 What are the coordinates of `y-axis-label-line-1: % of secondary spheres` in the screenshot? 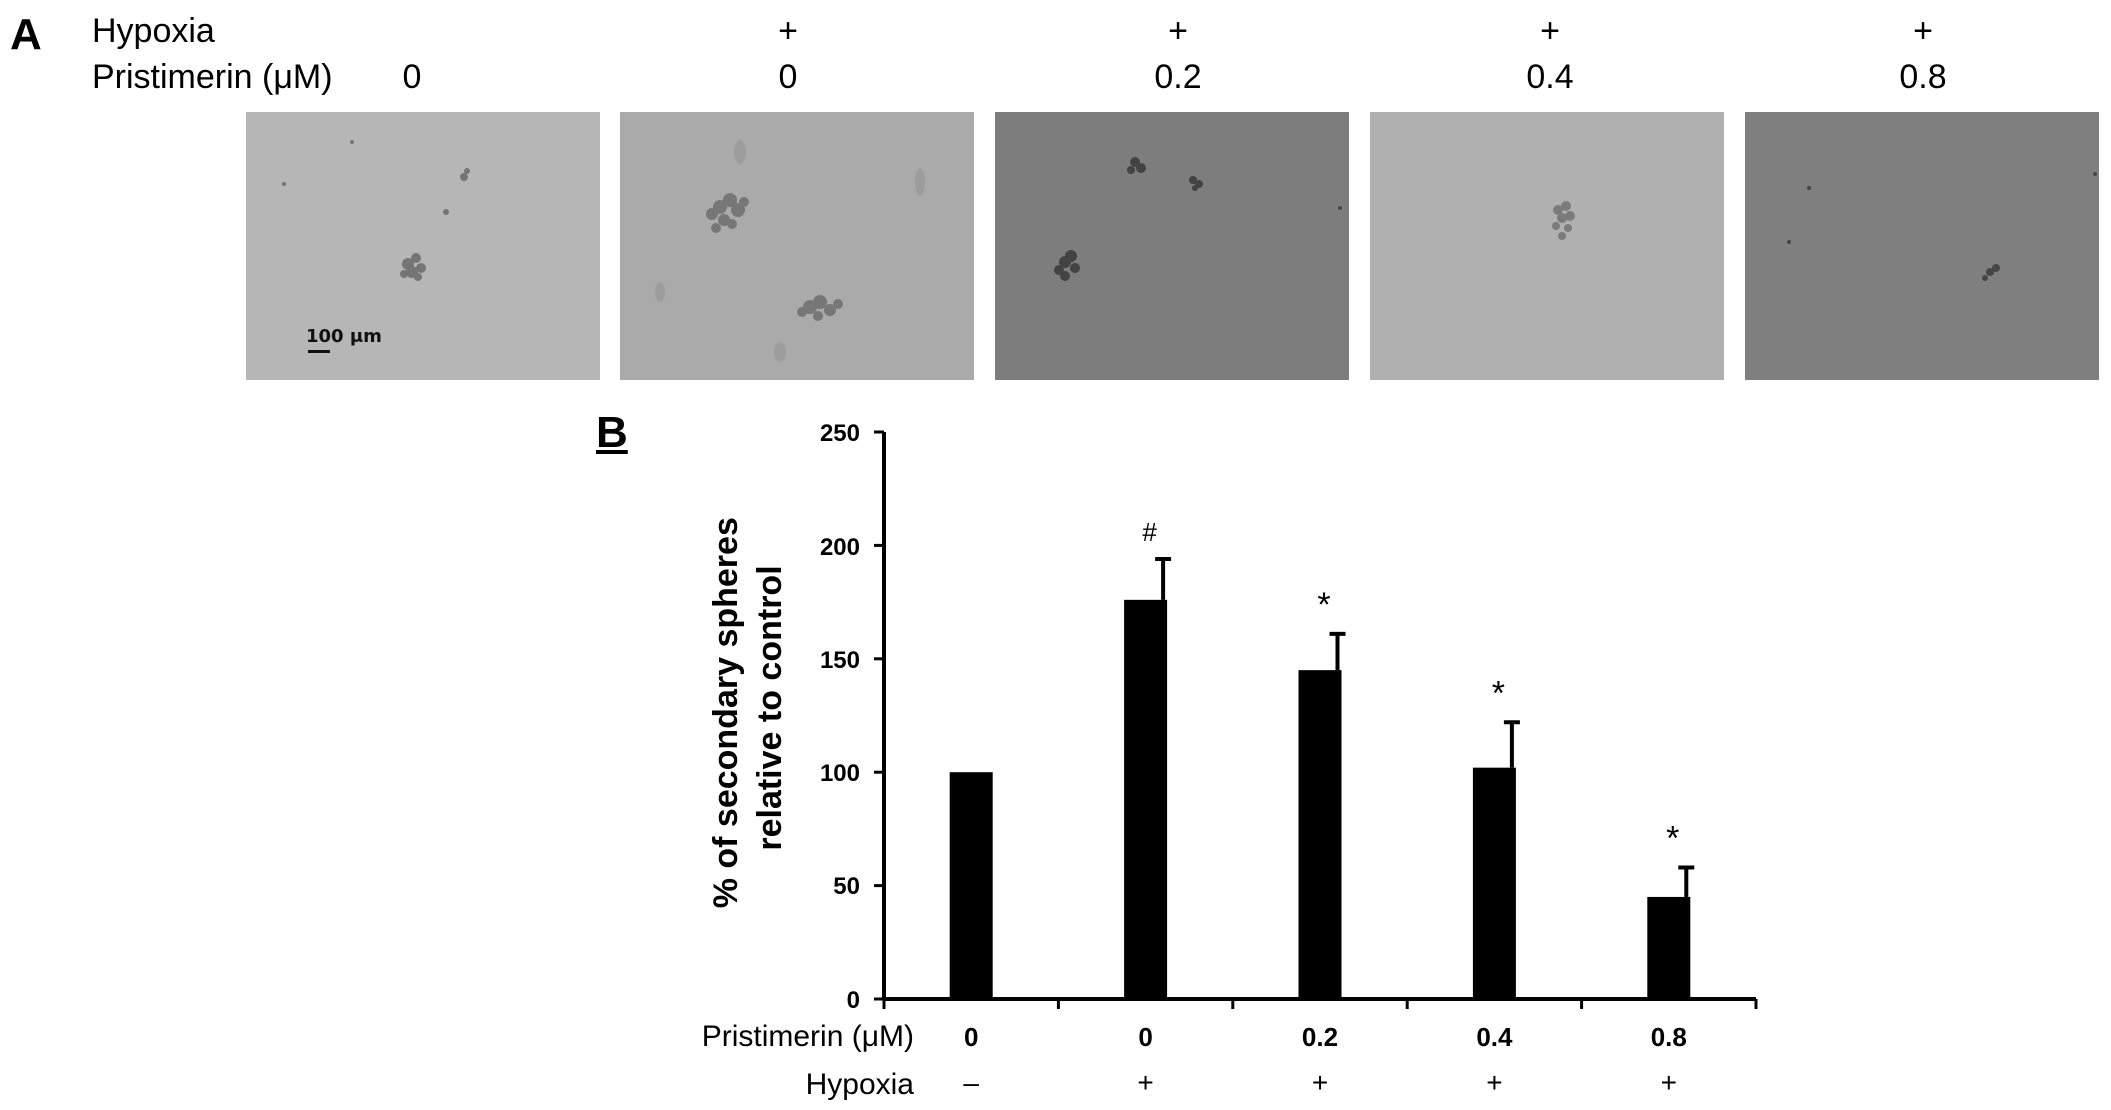 It's located at (726, 712).